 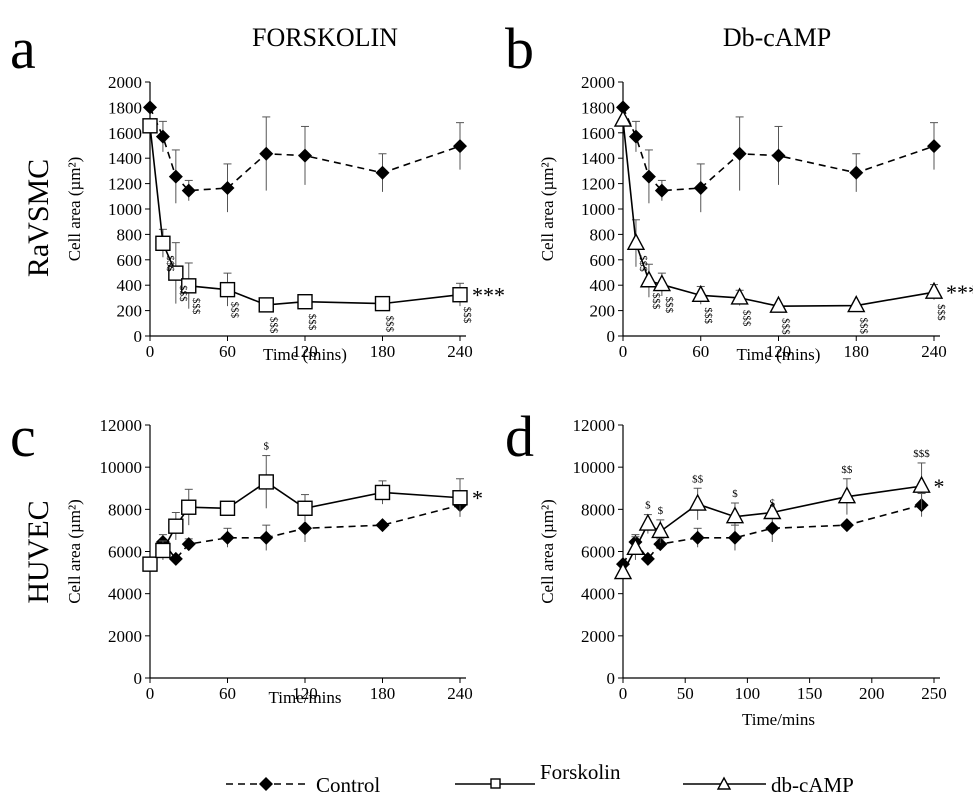 What do you see at coordinates (519, 48) in the screenshot?
I see `panel-letter: b` at bounding box center [519, 48].